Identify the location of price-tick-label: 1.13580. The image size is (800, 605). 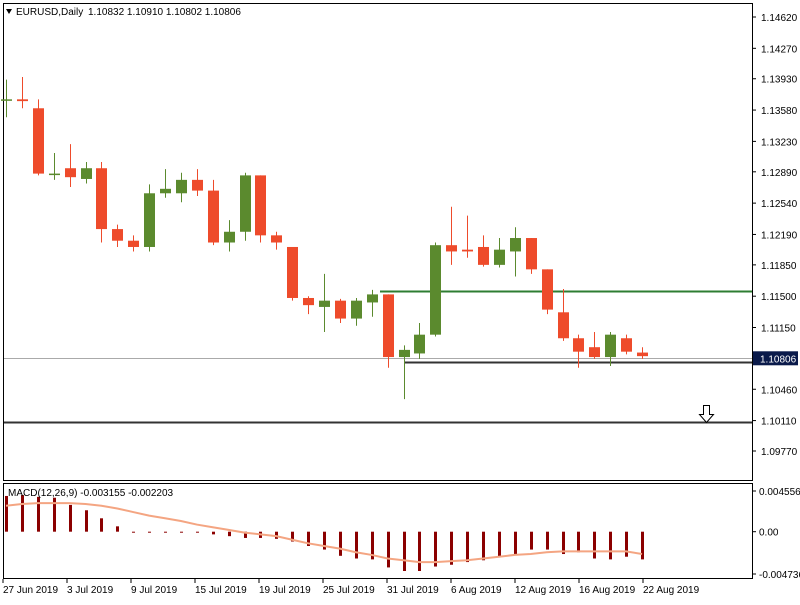
(779, 111).